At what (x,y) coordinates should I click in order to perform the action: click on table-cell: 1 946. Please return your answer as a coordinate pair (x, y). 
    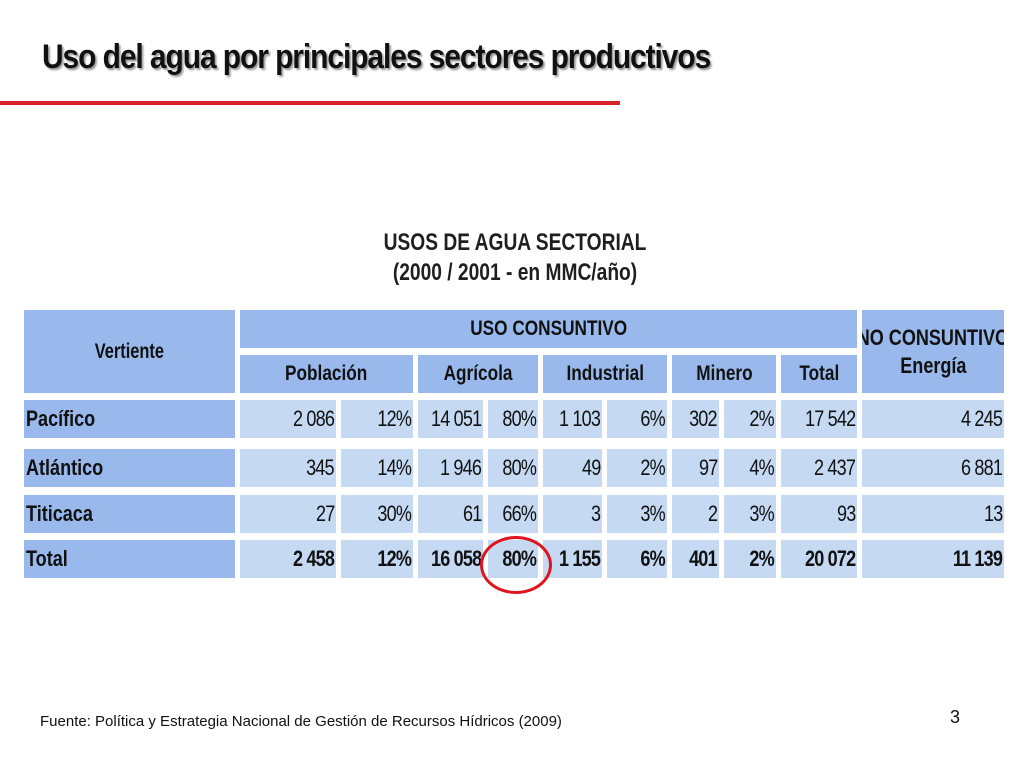
    Looking at the image, I should click on (450, 468).